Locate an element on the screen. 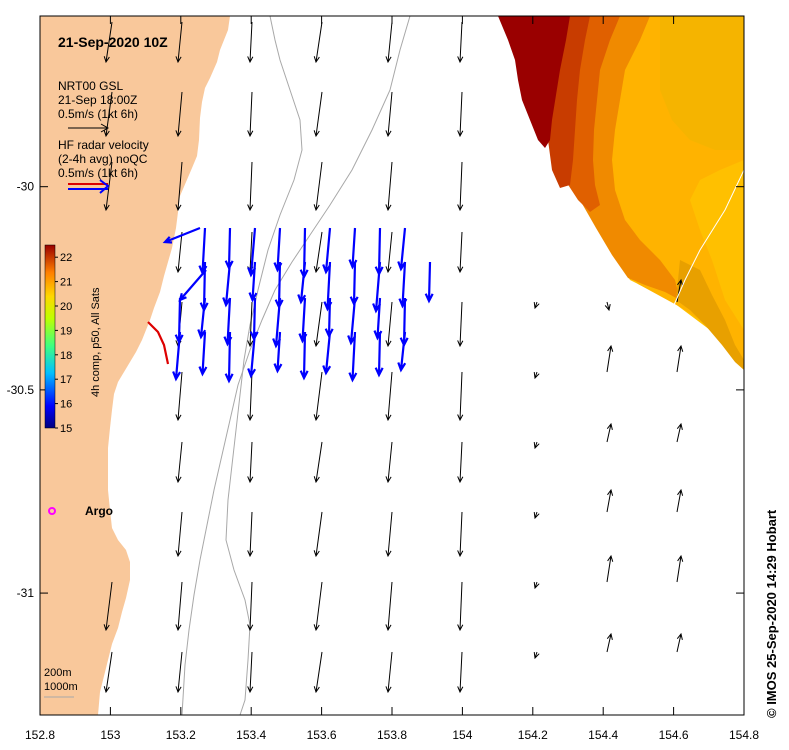  x-tick-label: 152.8 is located at coordinates (40, 735).